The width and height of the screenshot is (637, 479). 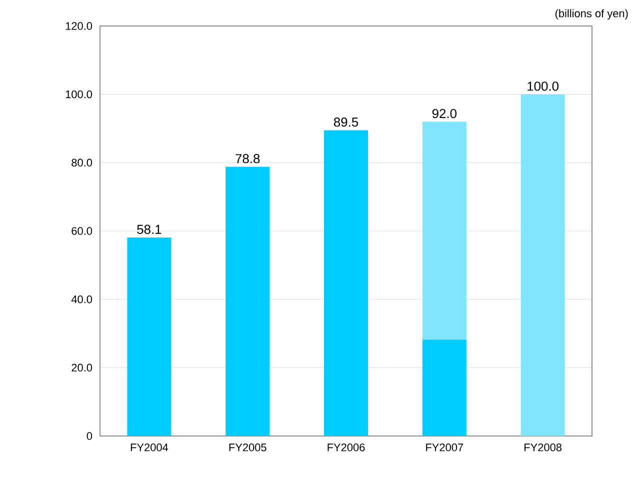 What do you see at coordinates (79, 26) in the screenshot?
I see `y-tick-label: 120.0` at bounding box center [79, 26].